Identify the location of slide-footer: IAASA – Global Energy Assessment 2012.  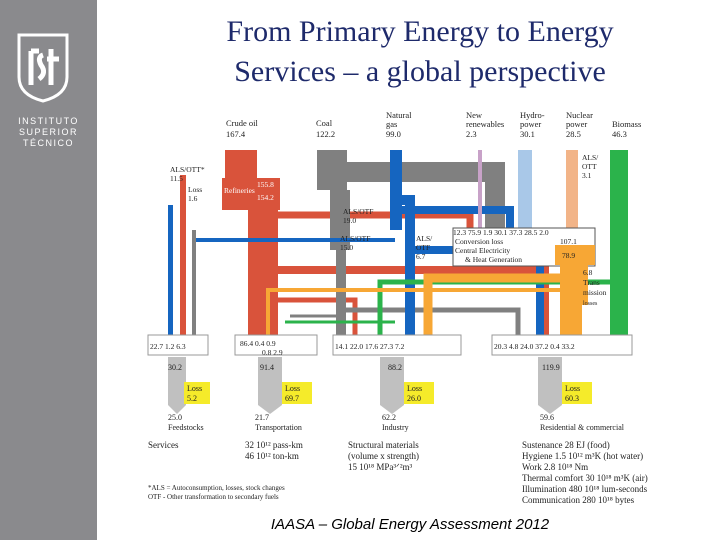
(410, 524).